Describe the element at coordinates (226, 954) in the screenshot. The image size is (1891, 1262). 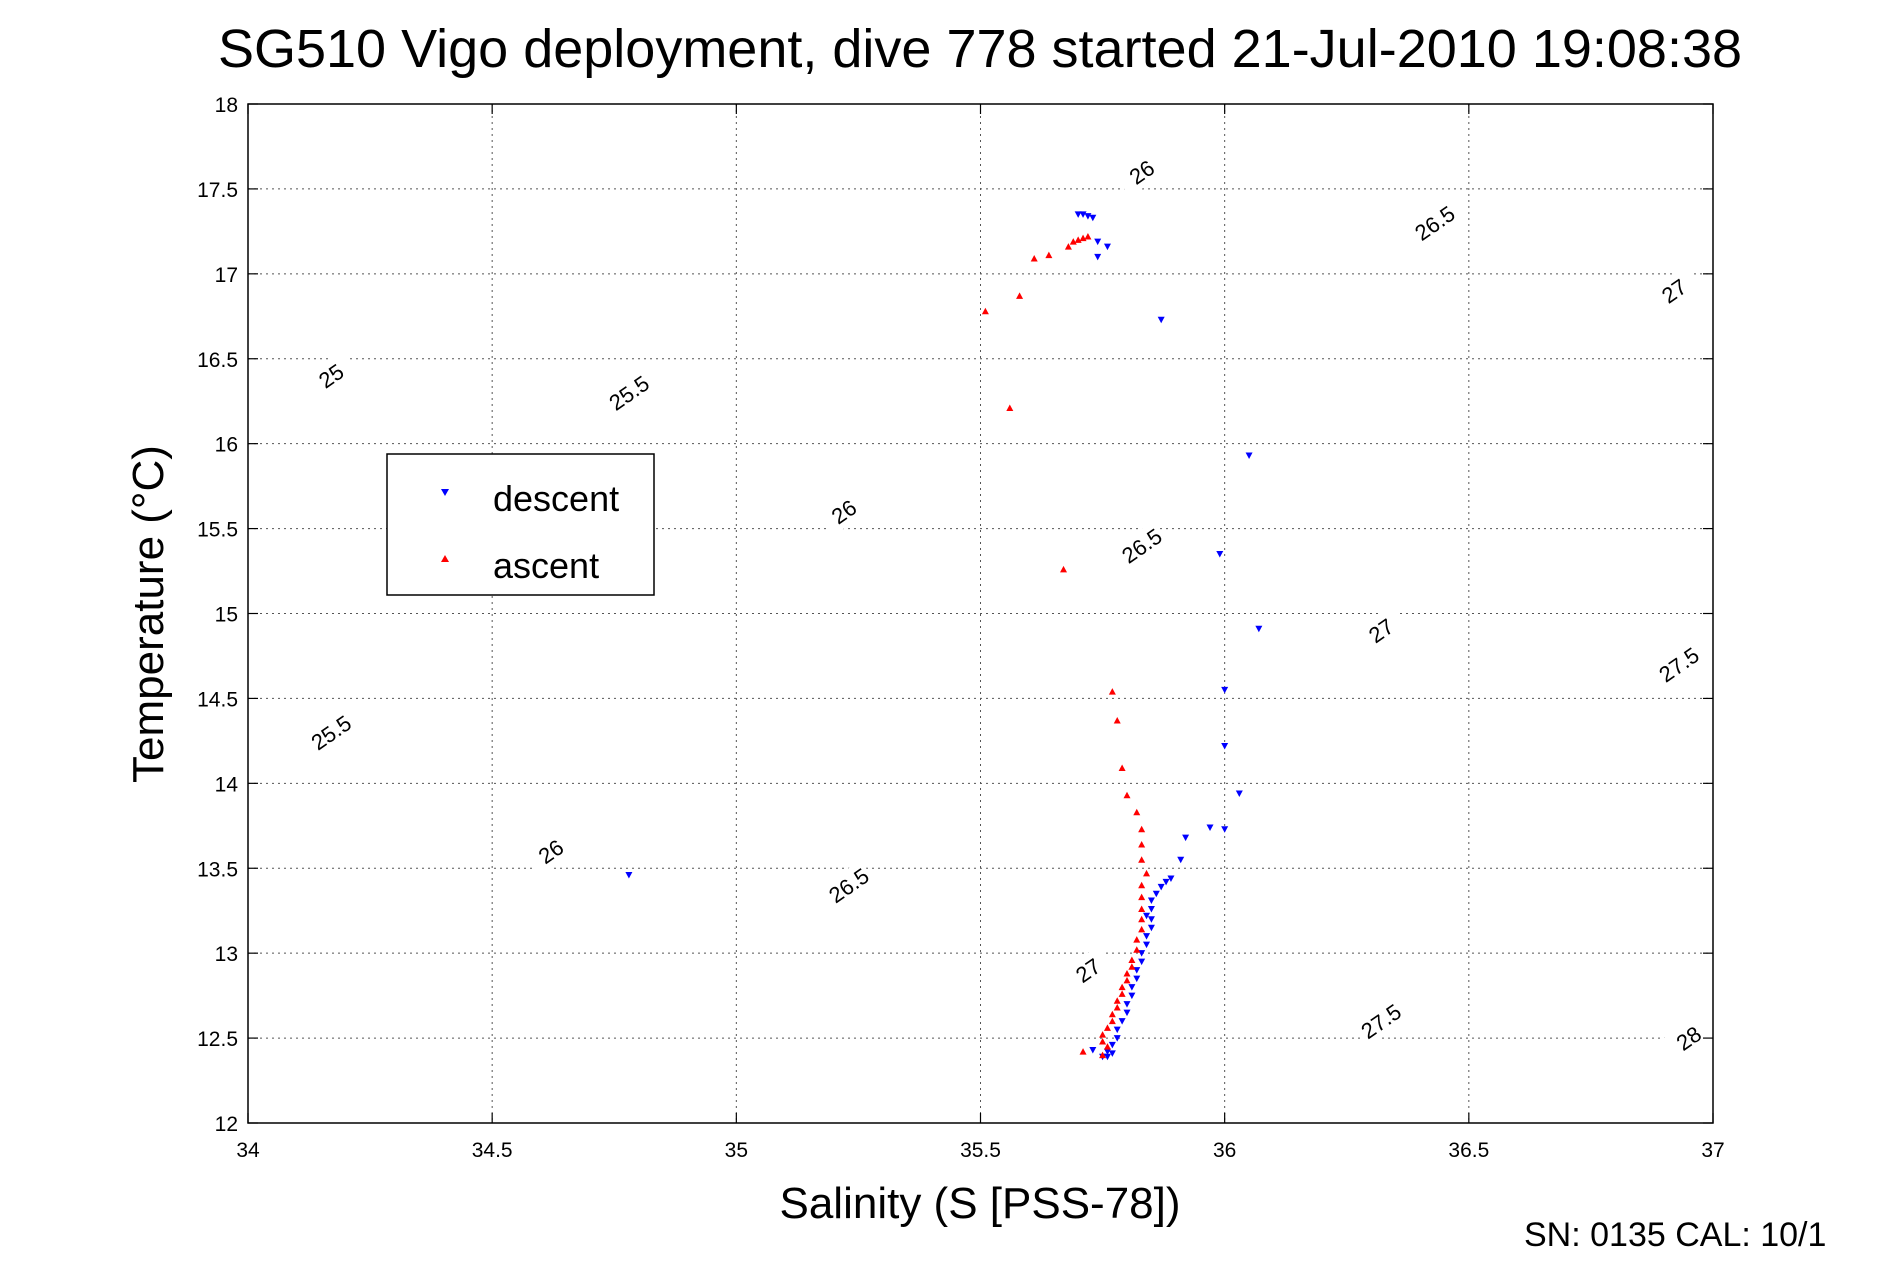
I see `y-tick-label: 13` at that location.